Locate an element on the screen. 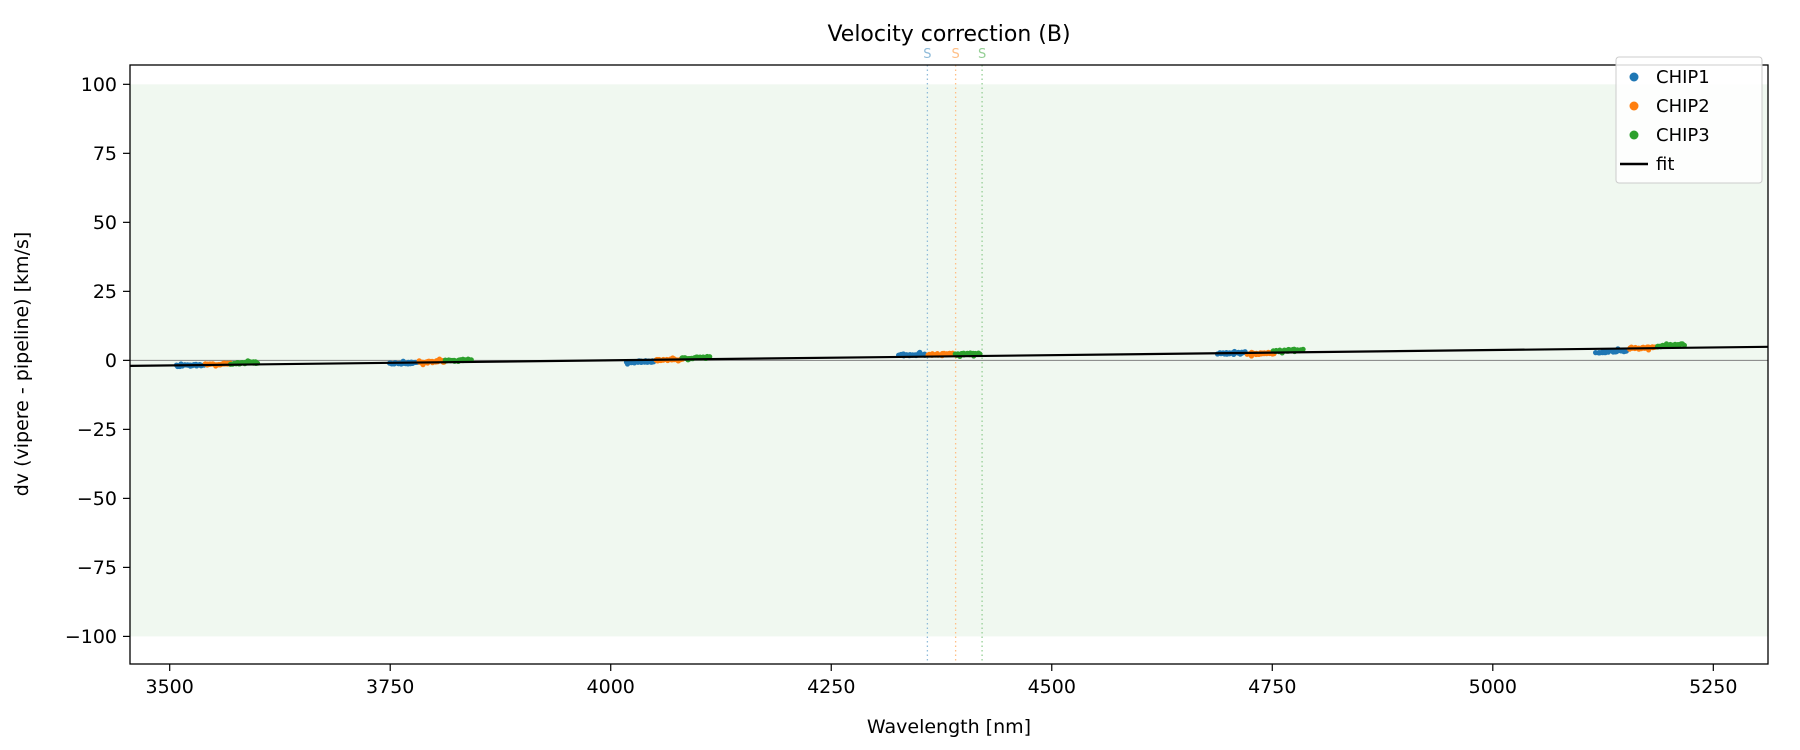 Image resolution: width=1800 pixels, height=750 pixels. x-tick-label: 5000 is located at coordinates (1493, 687).